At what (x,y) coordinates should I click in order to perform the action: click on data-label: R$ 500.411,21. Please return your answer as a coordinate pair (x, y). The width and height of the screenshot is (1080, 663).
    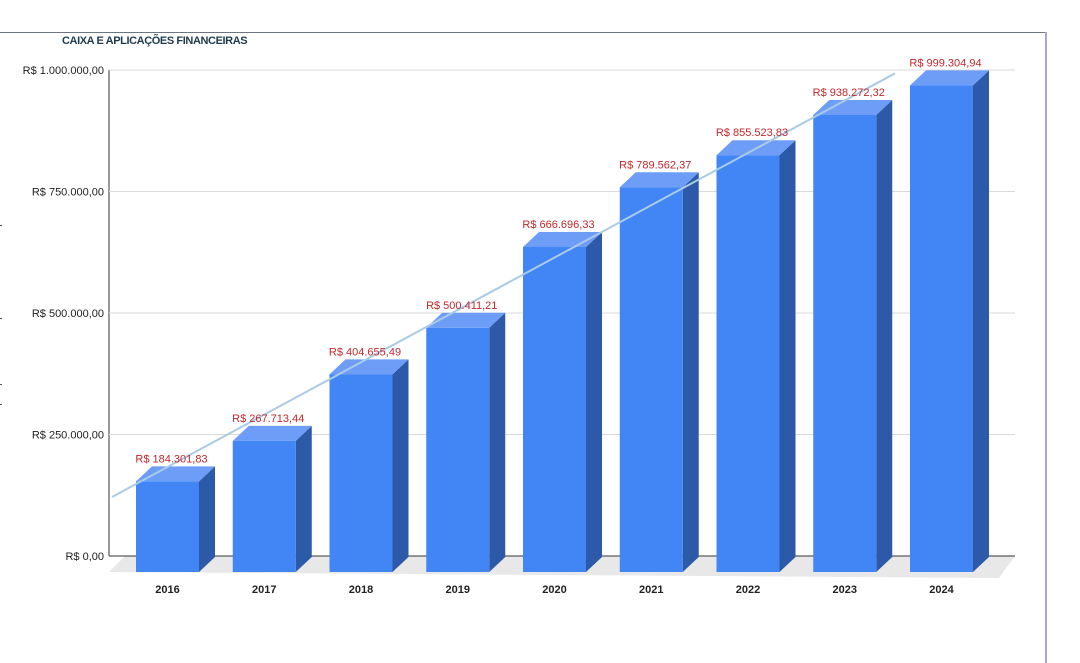
    Looking at the image, I should click on (461, 306).